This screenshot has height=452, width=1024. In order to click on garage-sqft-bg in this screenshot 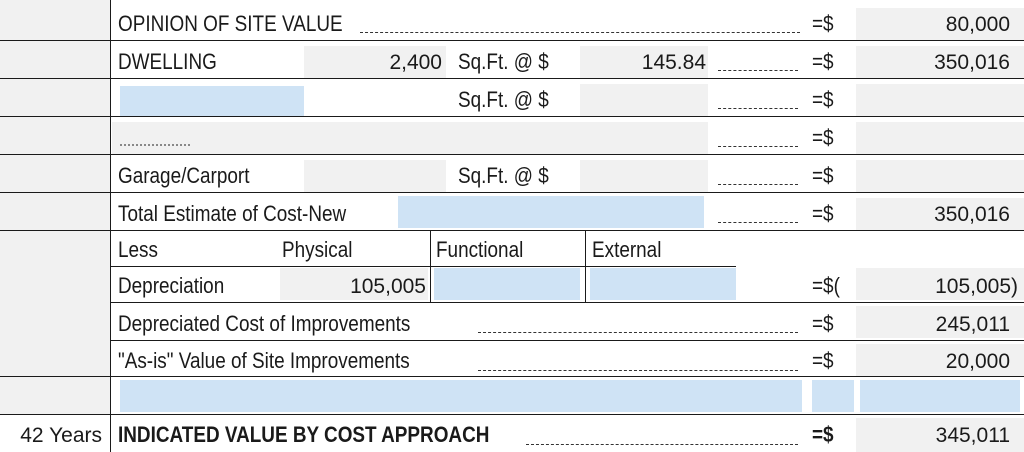, I will do `click(375, 176)`.